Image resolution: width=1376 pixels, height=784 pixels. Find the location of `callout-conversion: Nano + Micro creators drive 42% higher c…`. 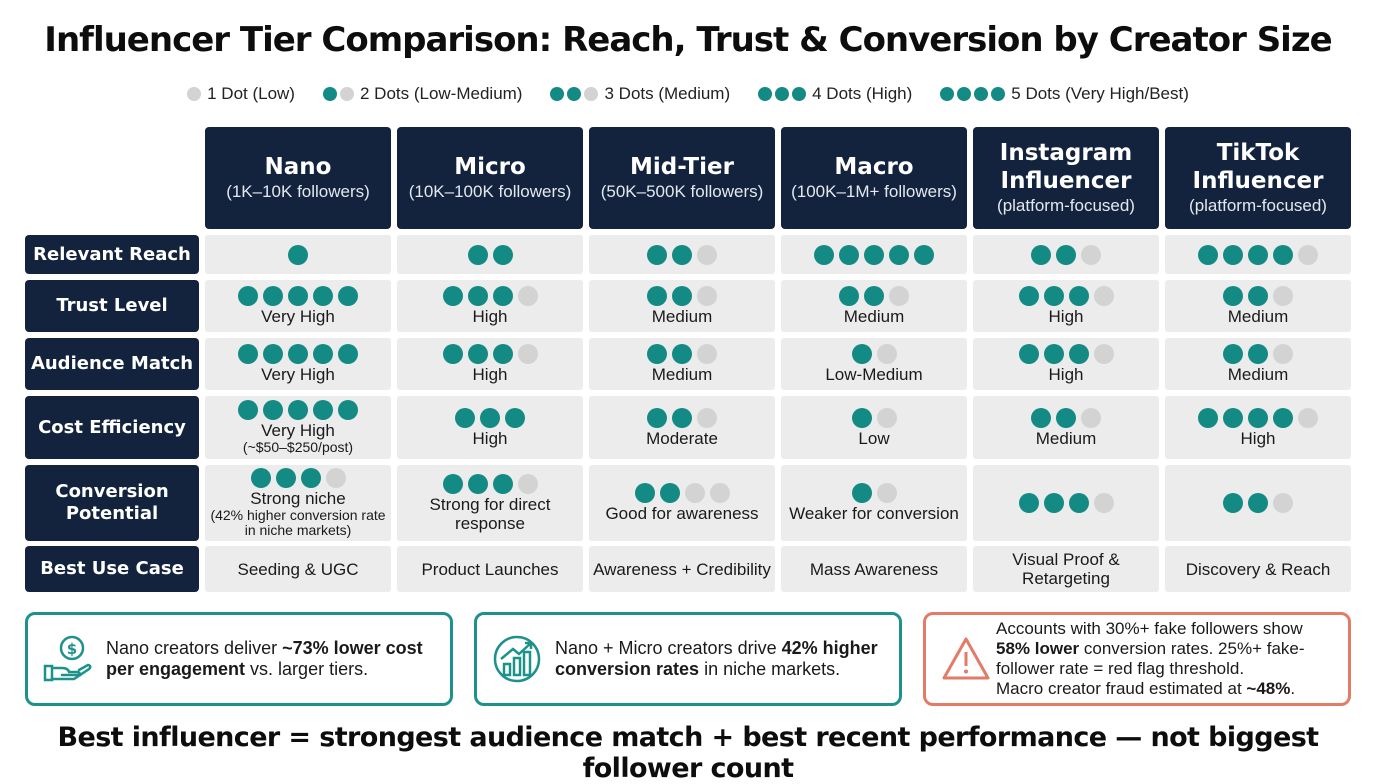

callout-conversion: Nano + Micro creators drive 42% higher c… is located at coordinates (688, 659).